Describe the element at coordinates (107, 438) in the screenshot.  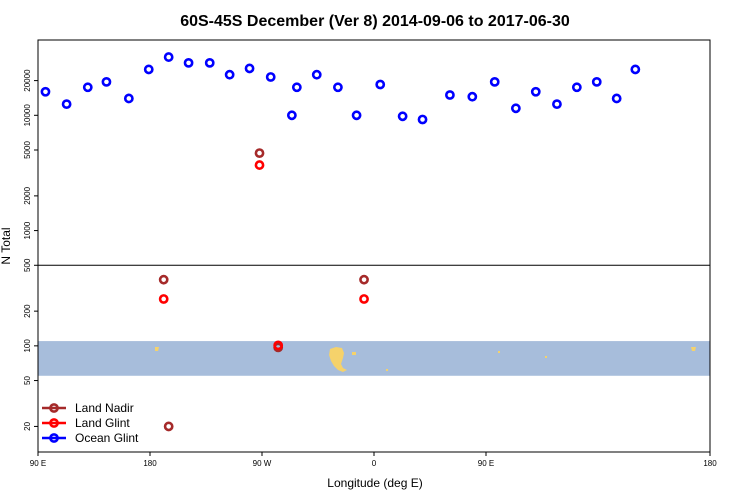
I see `legend-label-ocean-glint: Ocean Glint` at that location.